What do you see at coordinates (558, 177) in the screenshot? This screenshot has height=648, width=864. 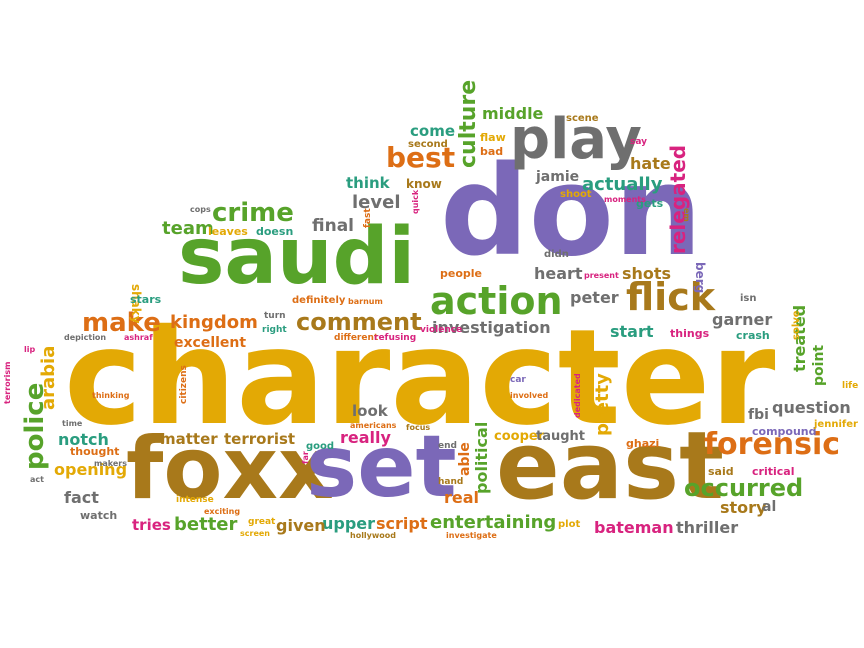 I see `word-jamie: jamie` at bounding box center [558, 177].